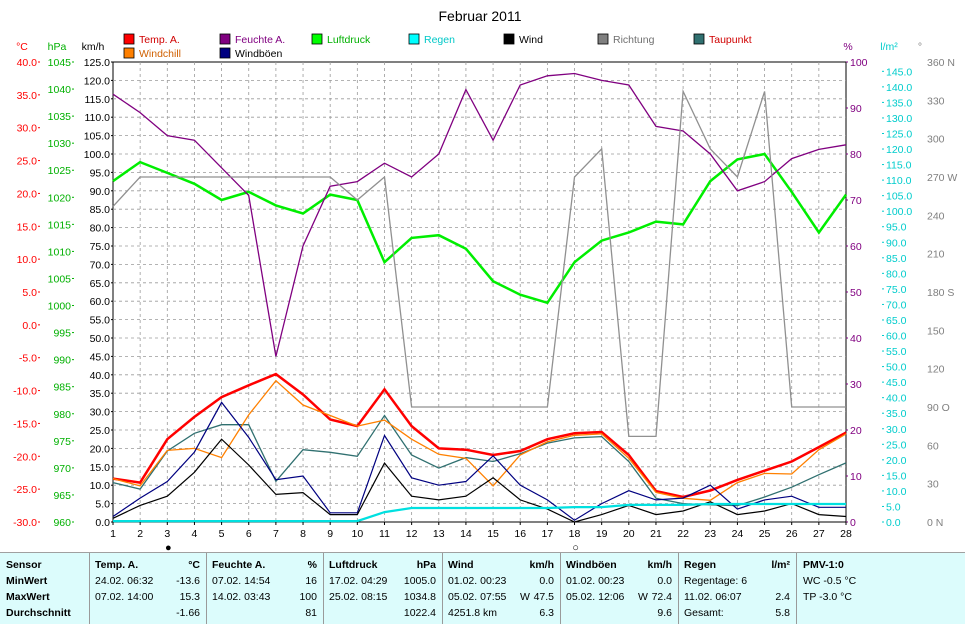  What do you see at coordinates (60, 90) in the screenshot?
I see `tick-label-press: 1040` at bounding box center [60, 90].